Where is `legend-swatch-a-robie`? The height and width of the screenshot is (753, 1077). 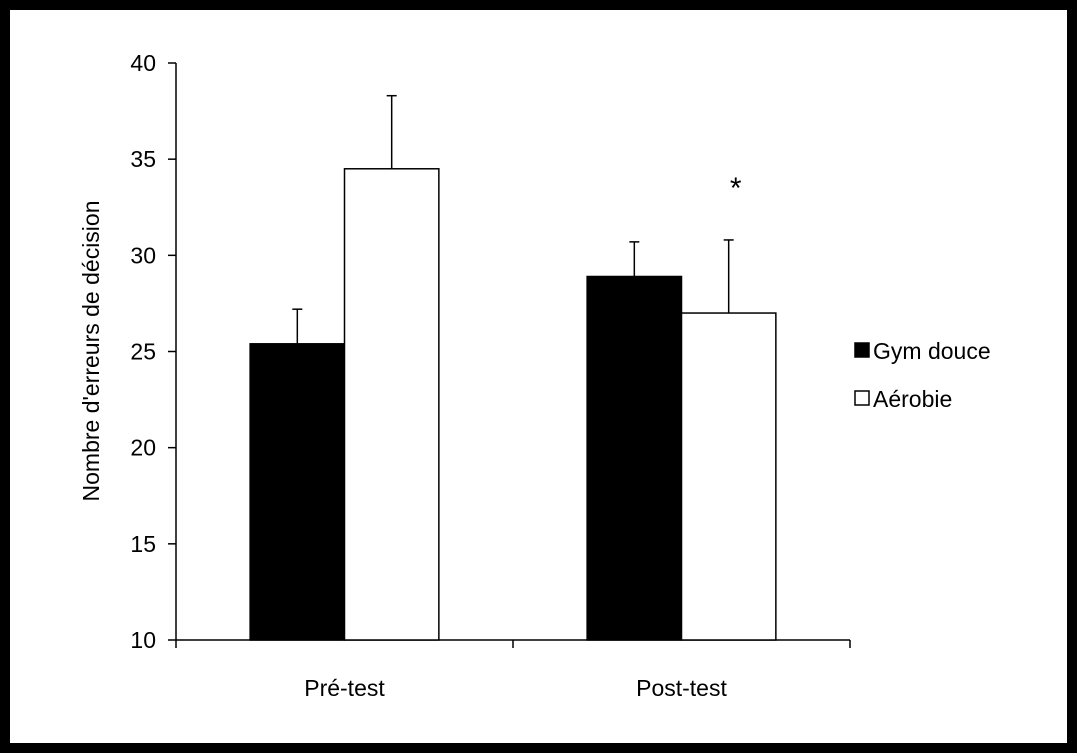 legend-swatch-a-robie is located at coordinates (862, 398).